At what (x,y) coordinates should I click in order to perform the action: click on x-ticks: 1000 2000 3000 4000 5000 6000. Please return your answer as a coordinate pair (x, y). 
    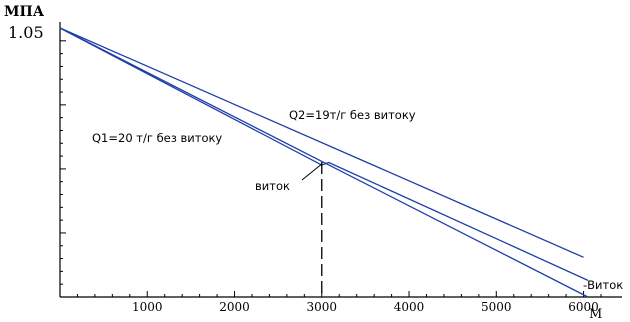
    Looking at the image, I should click on (339, 302).